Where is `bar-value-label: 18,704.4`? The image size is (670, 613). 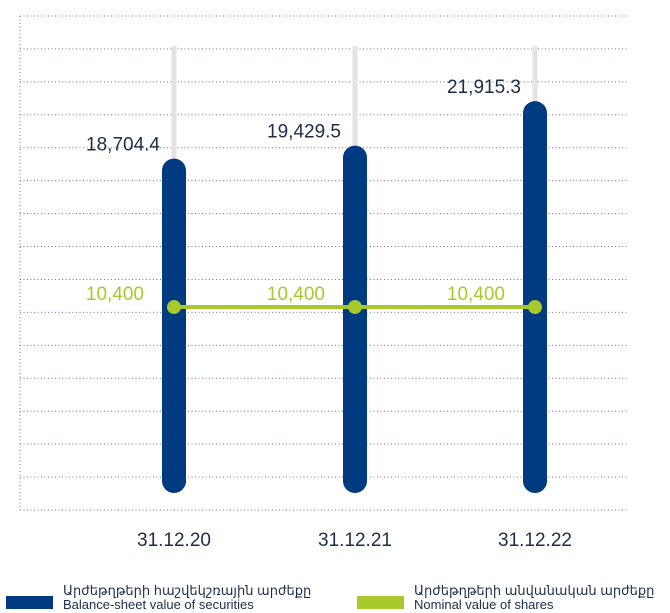
bar-value-label: 18,704.4 is located at coordinates (123, 145).